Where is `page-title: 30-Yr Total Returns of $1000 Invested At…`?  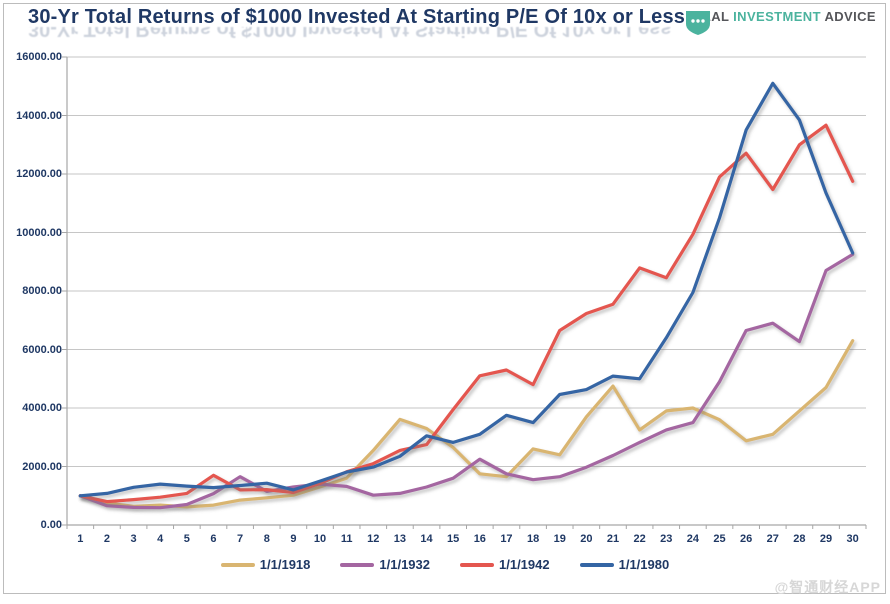
page-title: 30-Yr Total Returns of $1000 Invested At… is located at coordinates (357, 17).